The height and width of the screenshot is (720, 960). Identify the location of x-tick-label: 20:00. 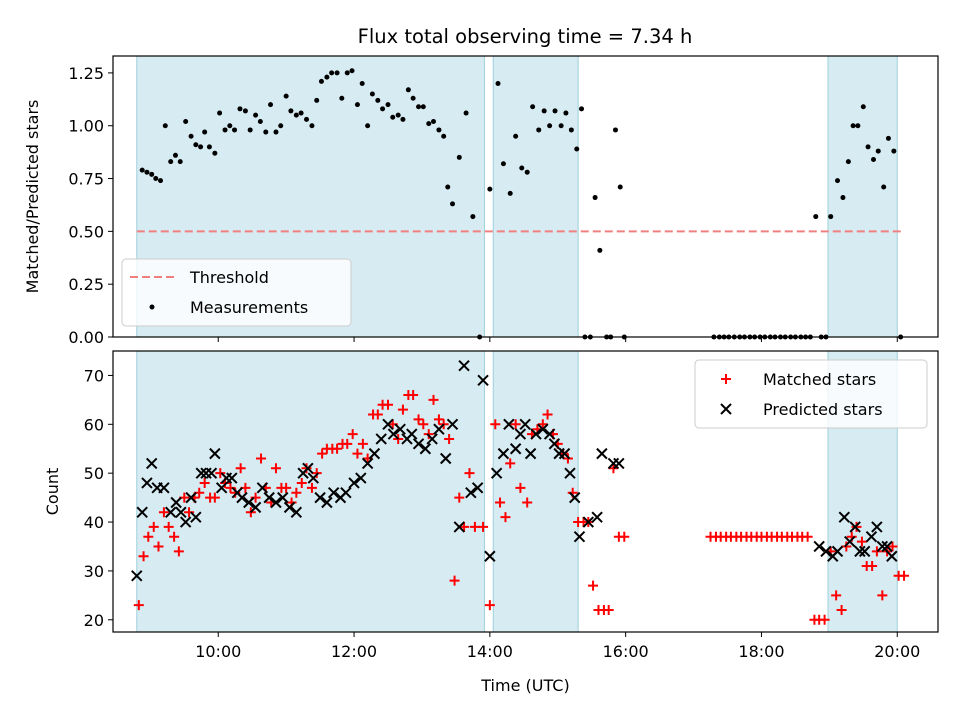
(897, 651).